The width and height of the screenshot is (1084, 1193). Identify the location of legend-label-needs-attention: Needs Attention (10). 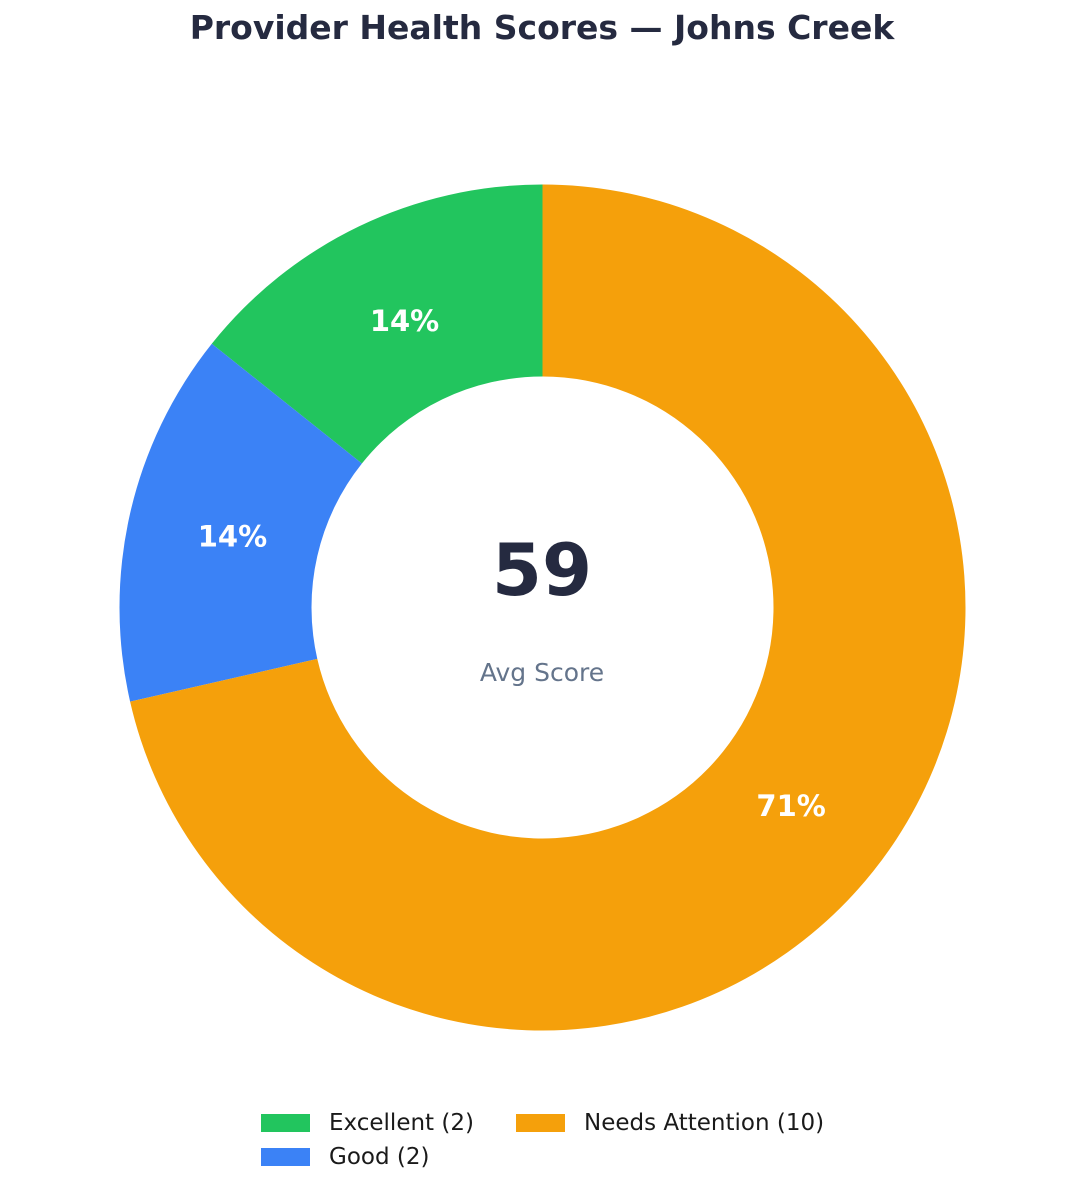
(704, 1123).